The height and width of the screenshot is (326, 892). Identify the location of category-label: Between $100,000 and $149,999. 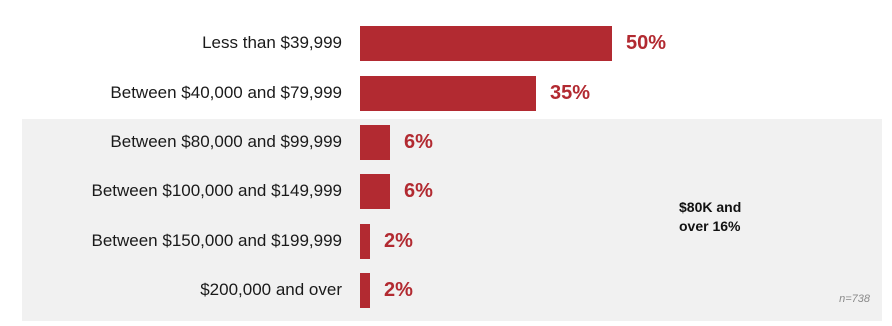
(216, 190).